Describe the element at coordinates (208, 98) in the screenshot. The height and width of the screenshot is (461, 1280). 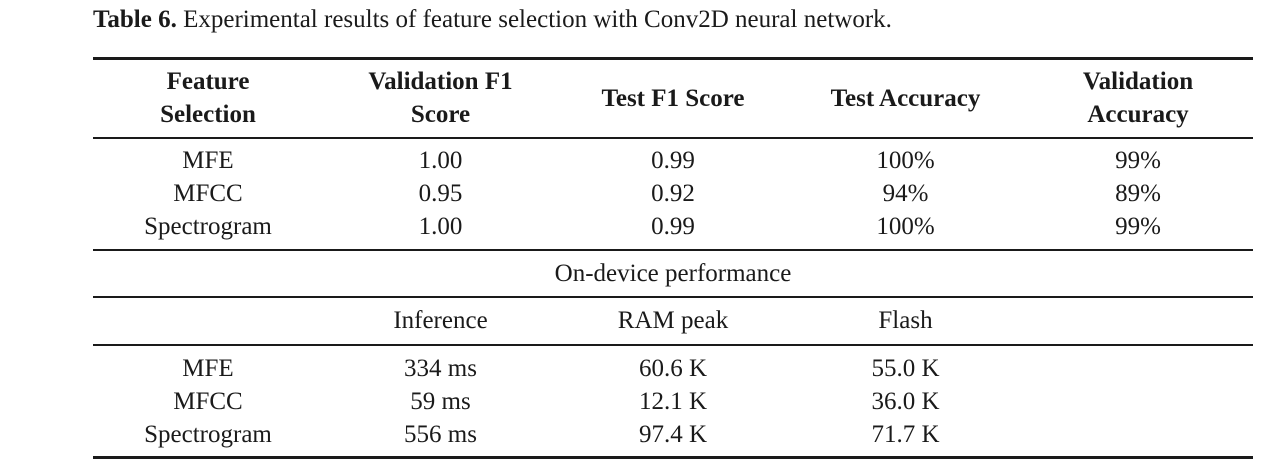
I see `header-feature-selection: Feature Selection` at that location.